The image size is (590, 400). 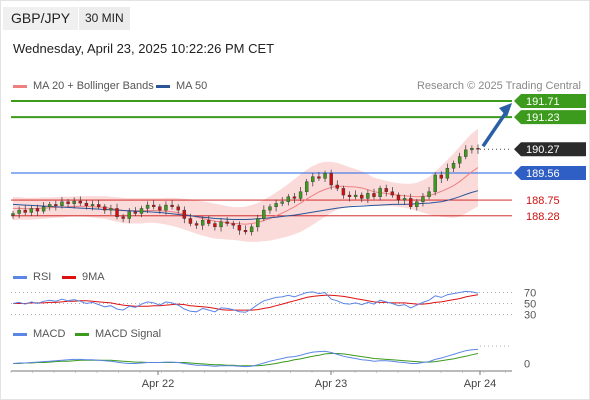 I want to click on symbol-label: GBP/JPY, so click(x=41, y=18).